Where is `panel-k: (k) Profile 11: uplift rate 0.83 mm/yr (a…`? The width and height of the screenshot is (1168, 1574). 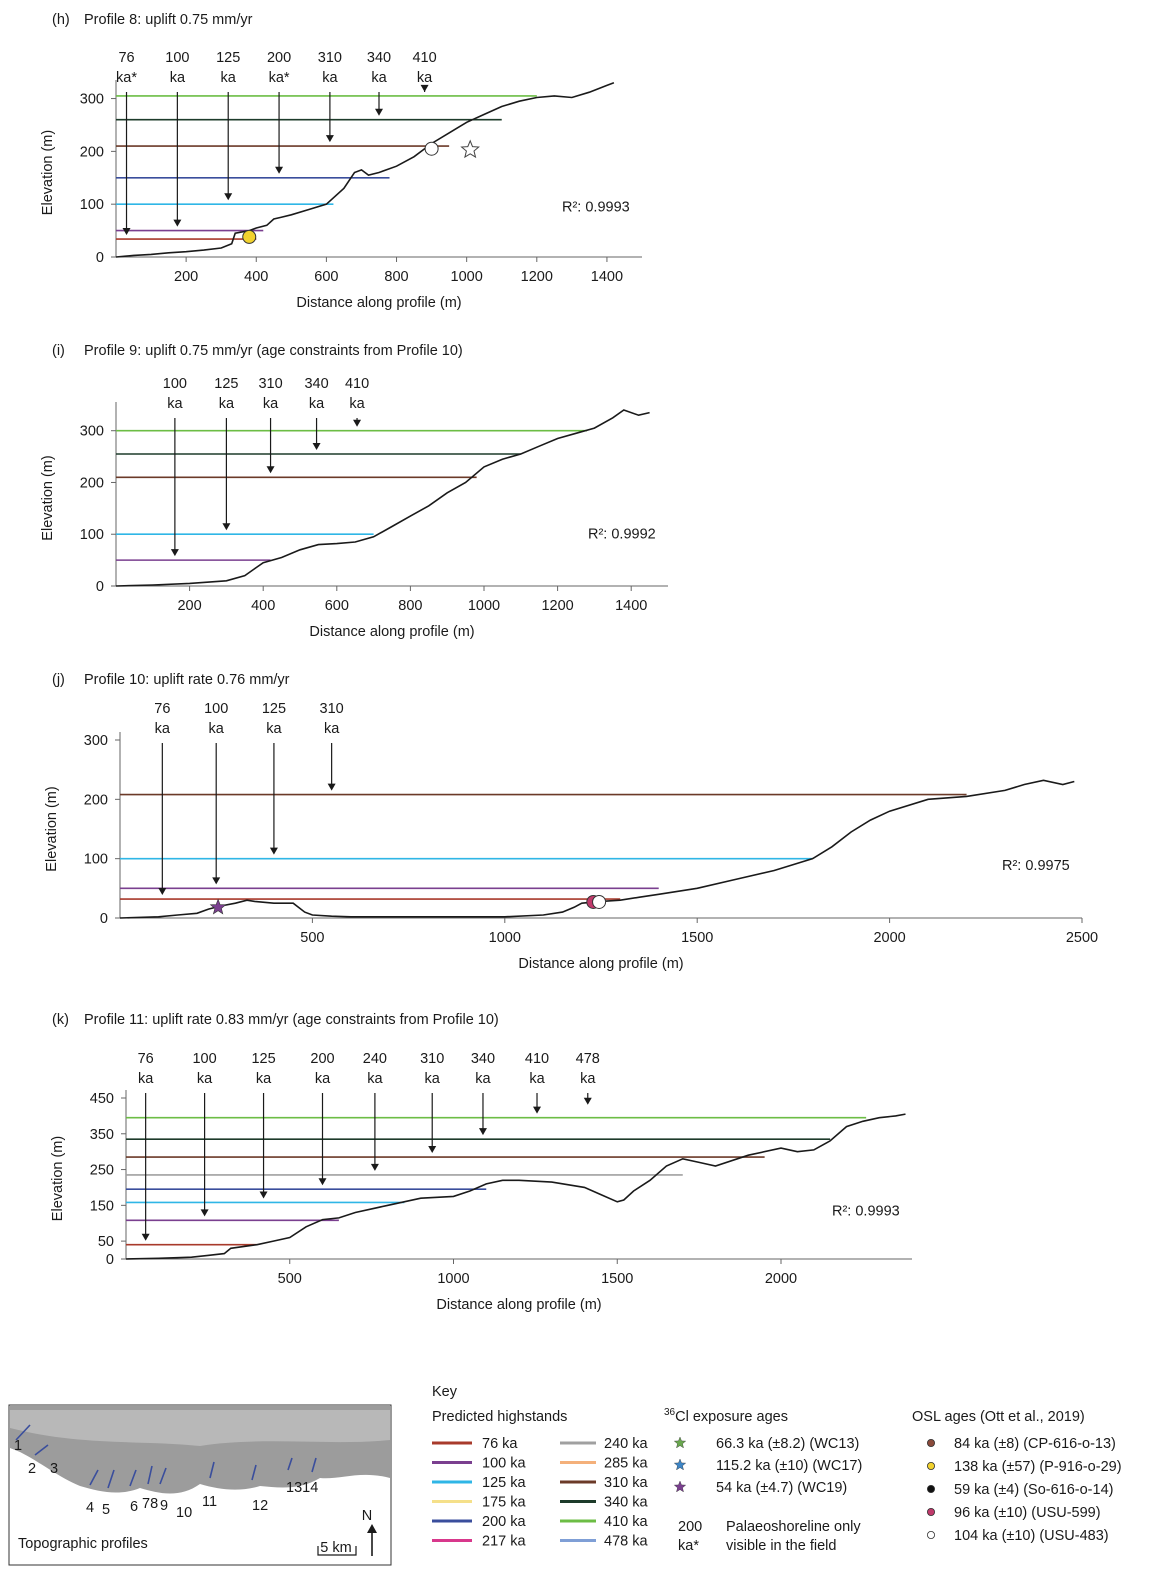
panel-k: (k) Profile 11: uplift rate 0.83 mm/yr (a… is located at coordinates (481, 1162).